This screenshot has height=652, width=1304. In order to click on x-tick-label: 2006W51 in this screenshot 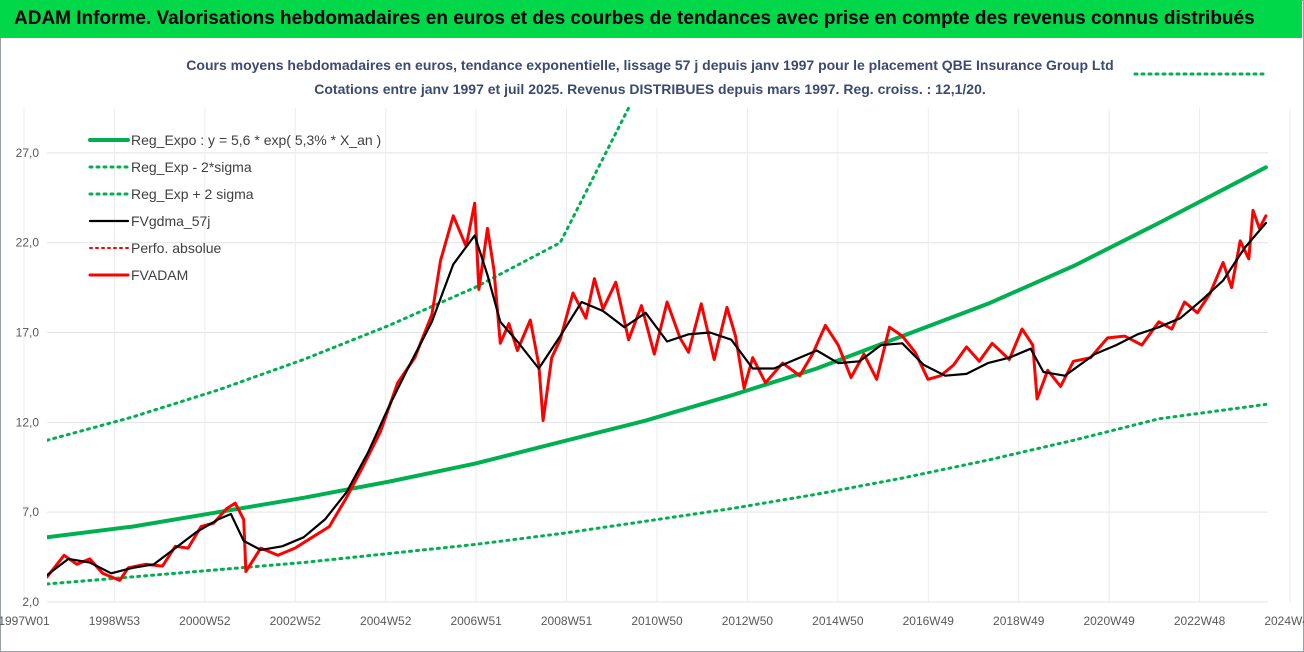, I will do `click(476, 621)`.